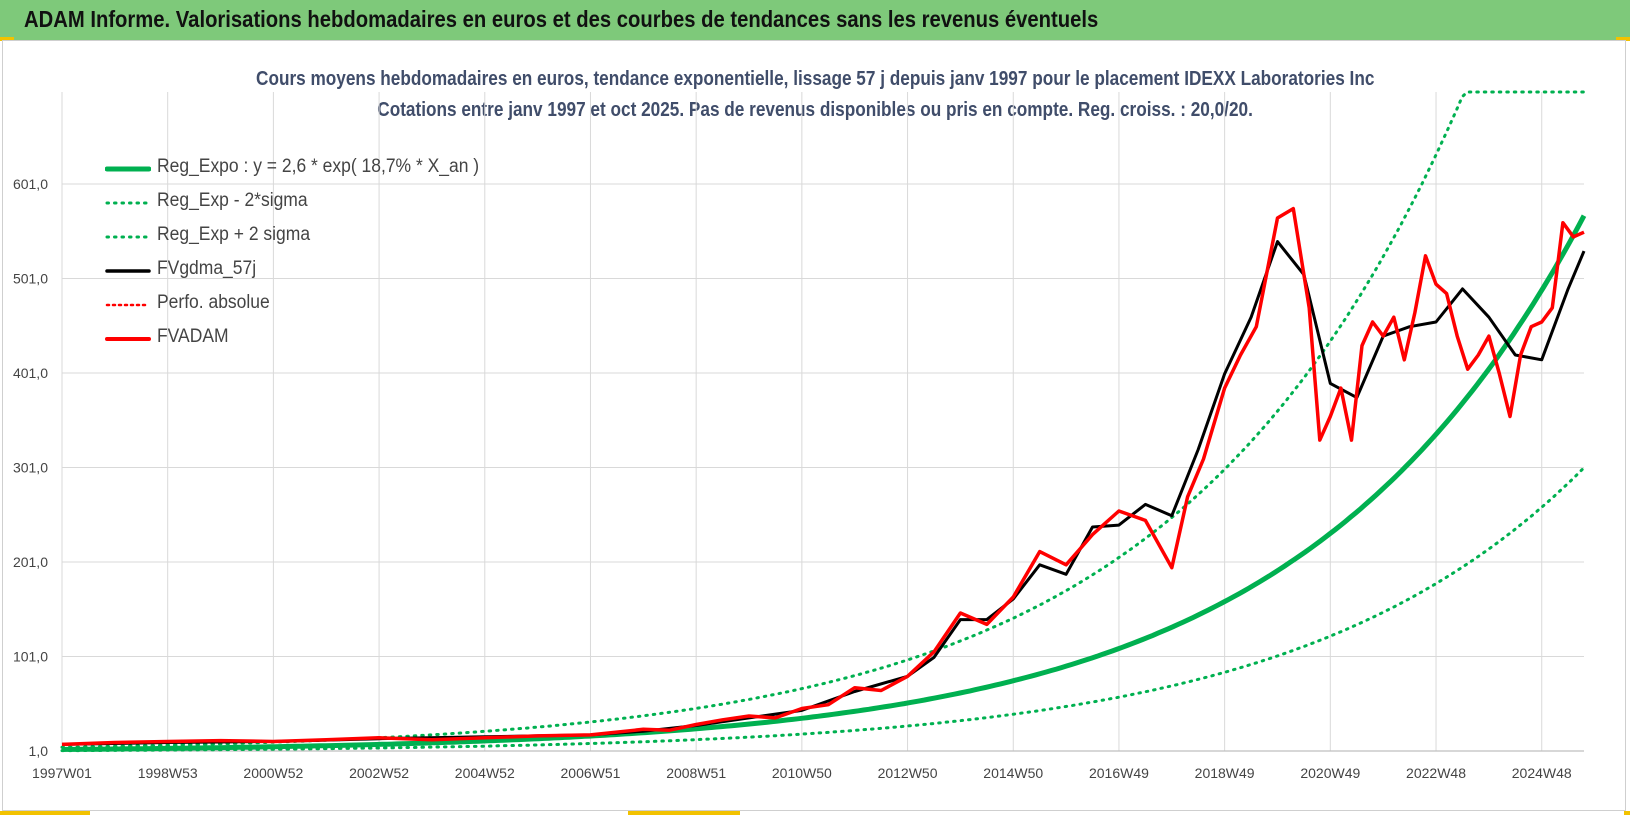 The height and width of the screenshot is (815, 1630). Describe the element at coordinates (485, 773) in the screenshot. I see `x-tick-label: 2004W52` at that location.